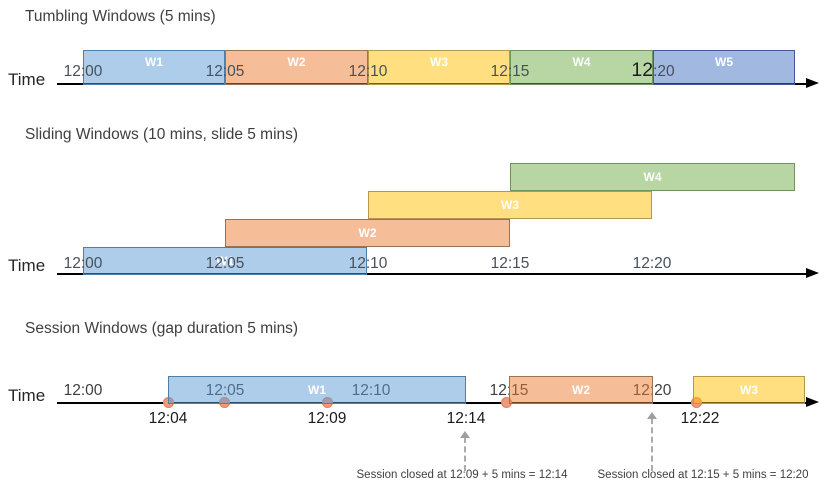  What do you see at coordinates (466, 418) in the screenshot?
I see `event-time-label: 12:14` at bounding box center [466, 418].